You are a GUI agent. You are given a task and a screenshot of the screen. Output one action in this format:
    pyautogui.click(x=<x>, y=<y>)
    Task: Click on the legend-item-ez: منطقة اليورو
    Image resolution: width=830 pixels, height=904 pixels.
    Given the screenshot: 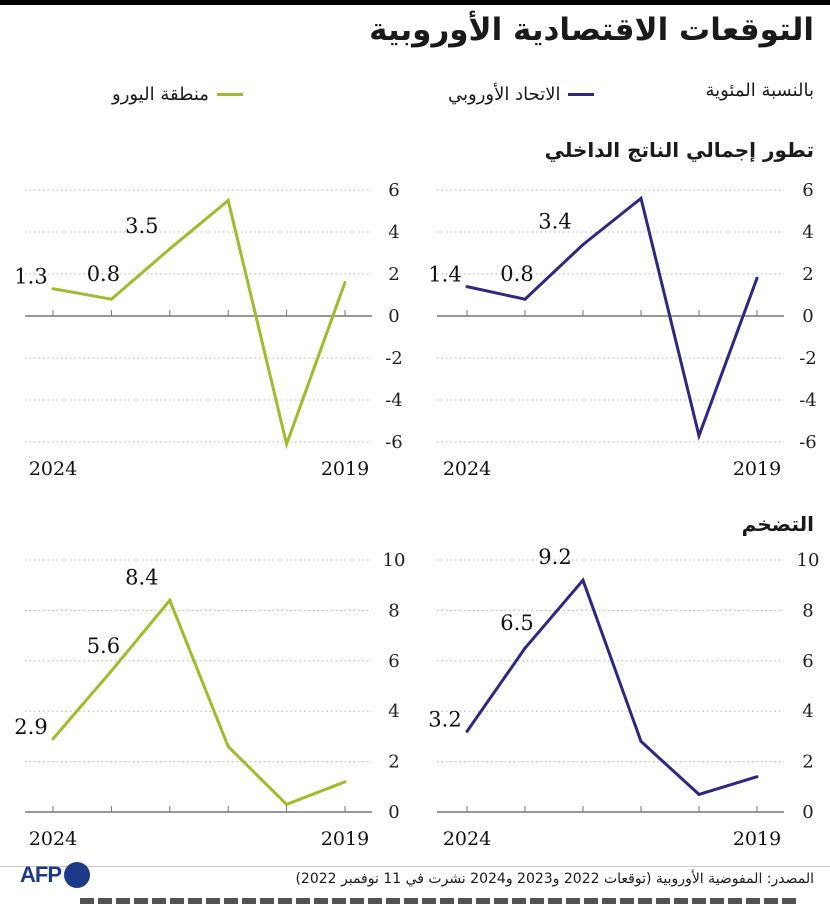 What is the action you would take?
    pyautogui.click(x=177, y=94)
    